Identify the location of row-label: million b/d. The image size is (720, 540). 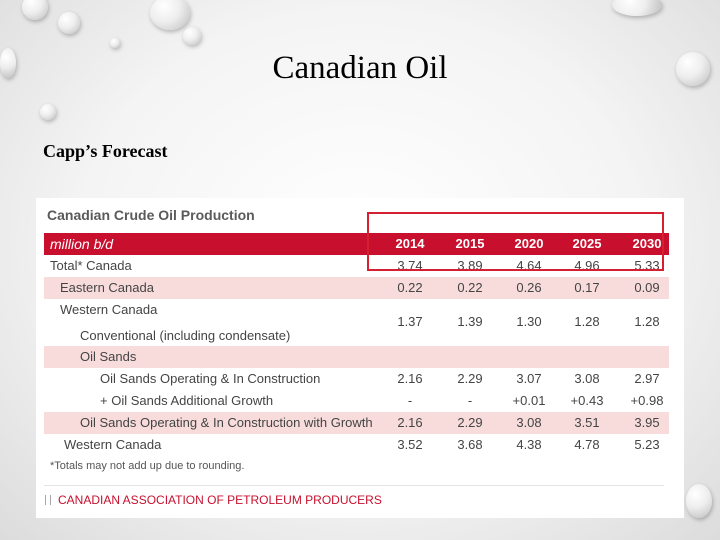
(82, 244).